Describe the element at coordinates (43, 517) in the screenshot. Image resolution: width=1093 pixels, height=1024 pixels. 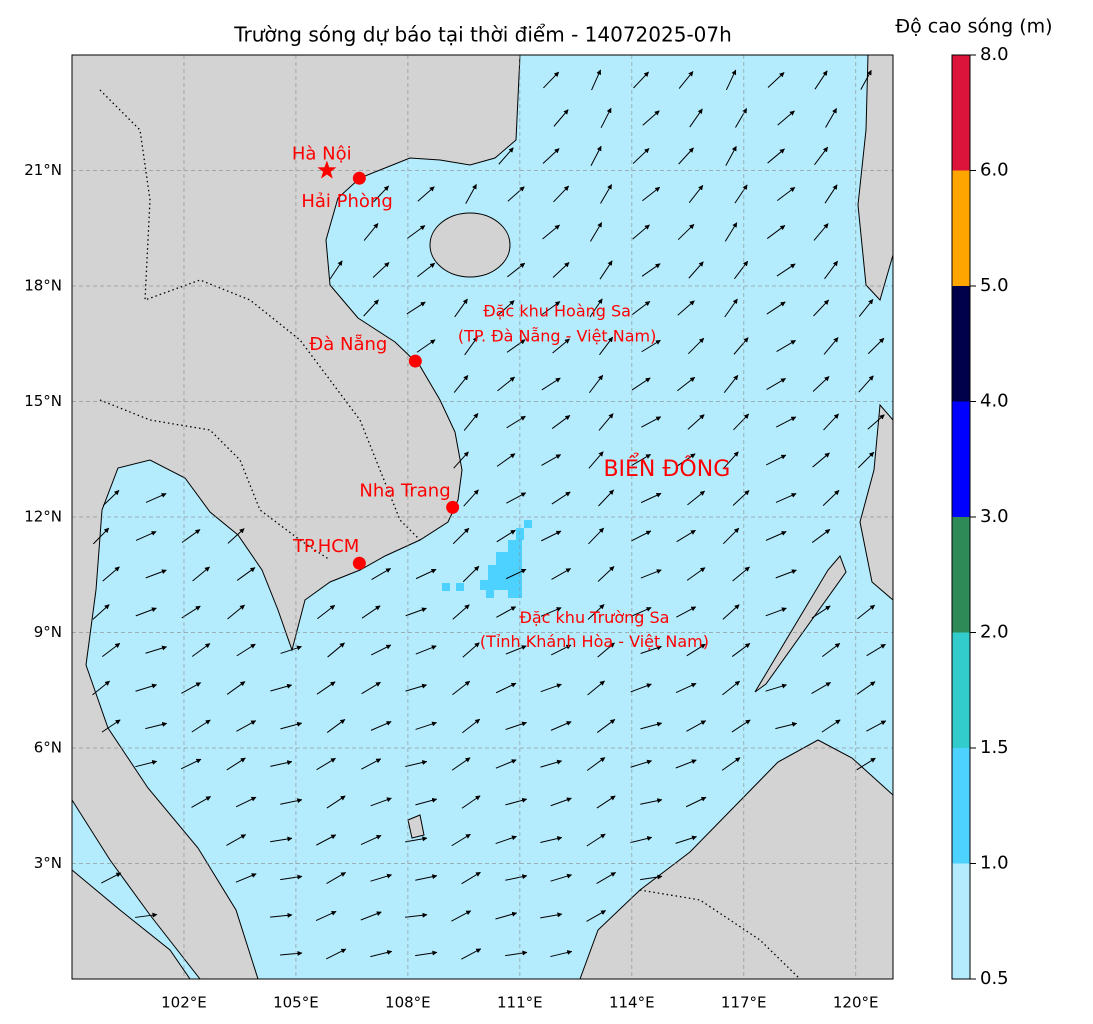
I see `y-tick-label: 12°N` at that location.